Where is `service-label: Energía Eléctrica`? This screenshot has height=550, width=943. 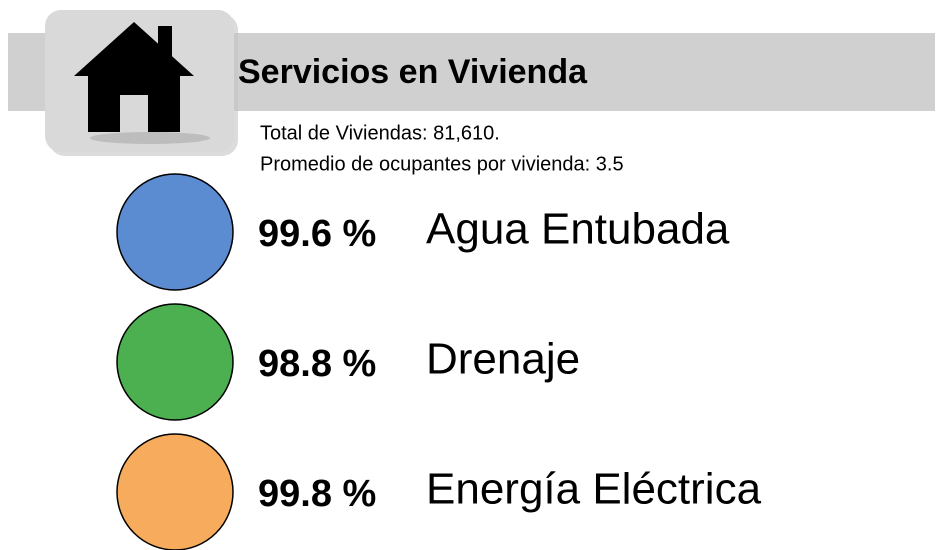 service-label: Energía Eléctrica is located at coordinates (594, 489).